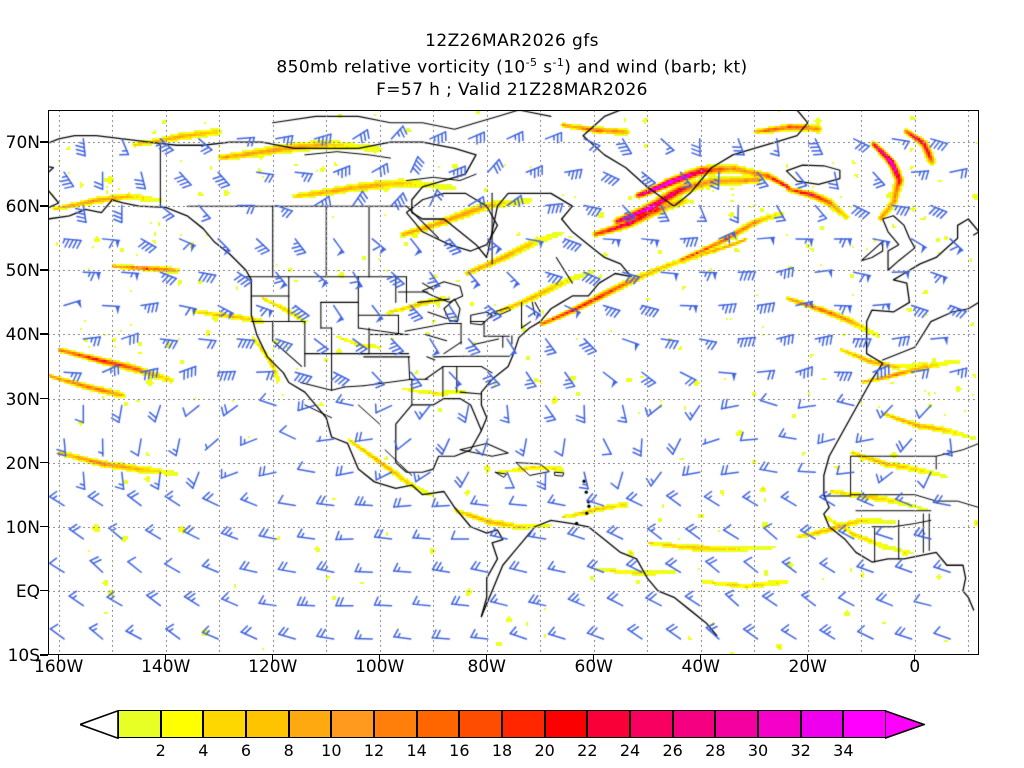 The width and height of the screenshot is (1024, 768). What do you see at coordinates (593, 667) in the screenshot?
I see `x-axis-tick-label: 60W` at bounding box center [593, 667].